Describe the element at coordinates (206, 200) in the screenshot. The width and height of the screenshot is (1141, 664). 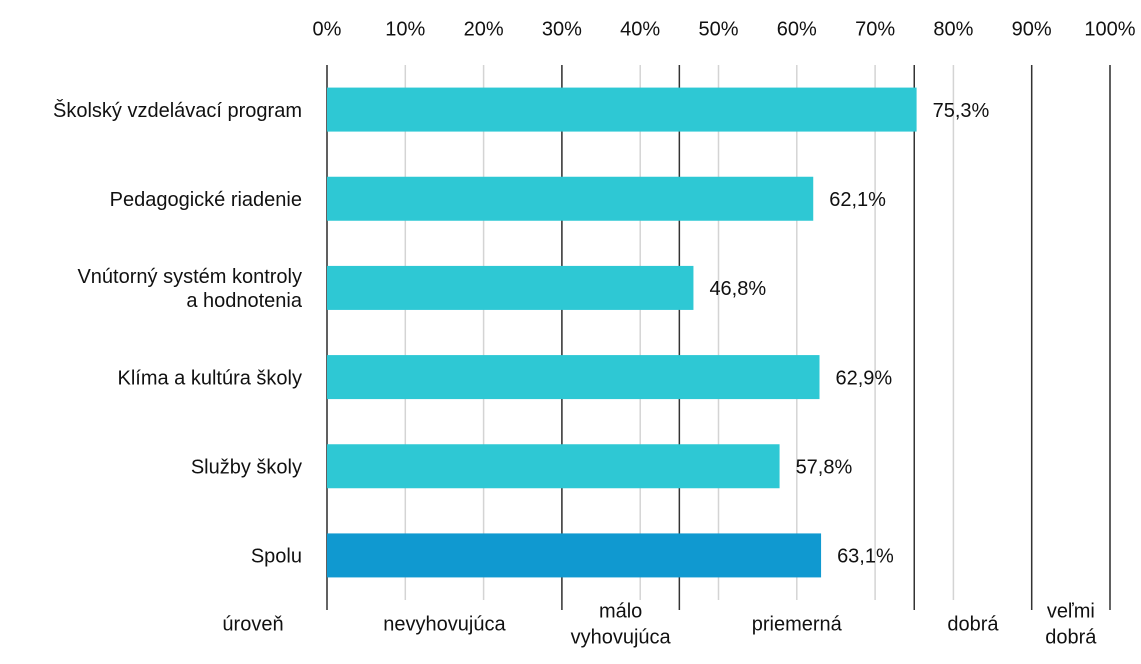
I see `category-label: Pedagogické riadenie` at that location.